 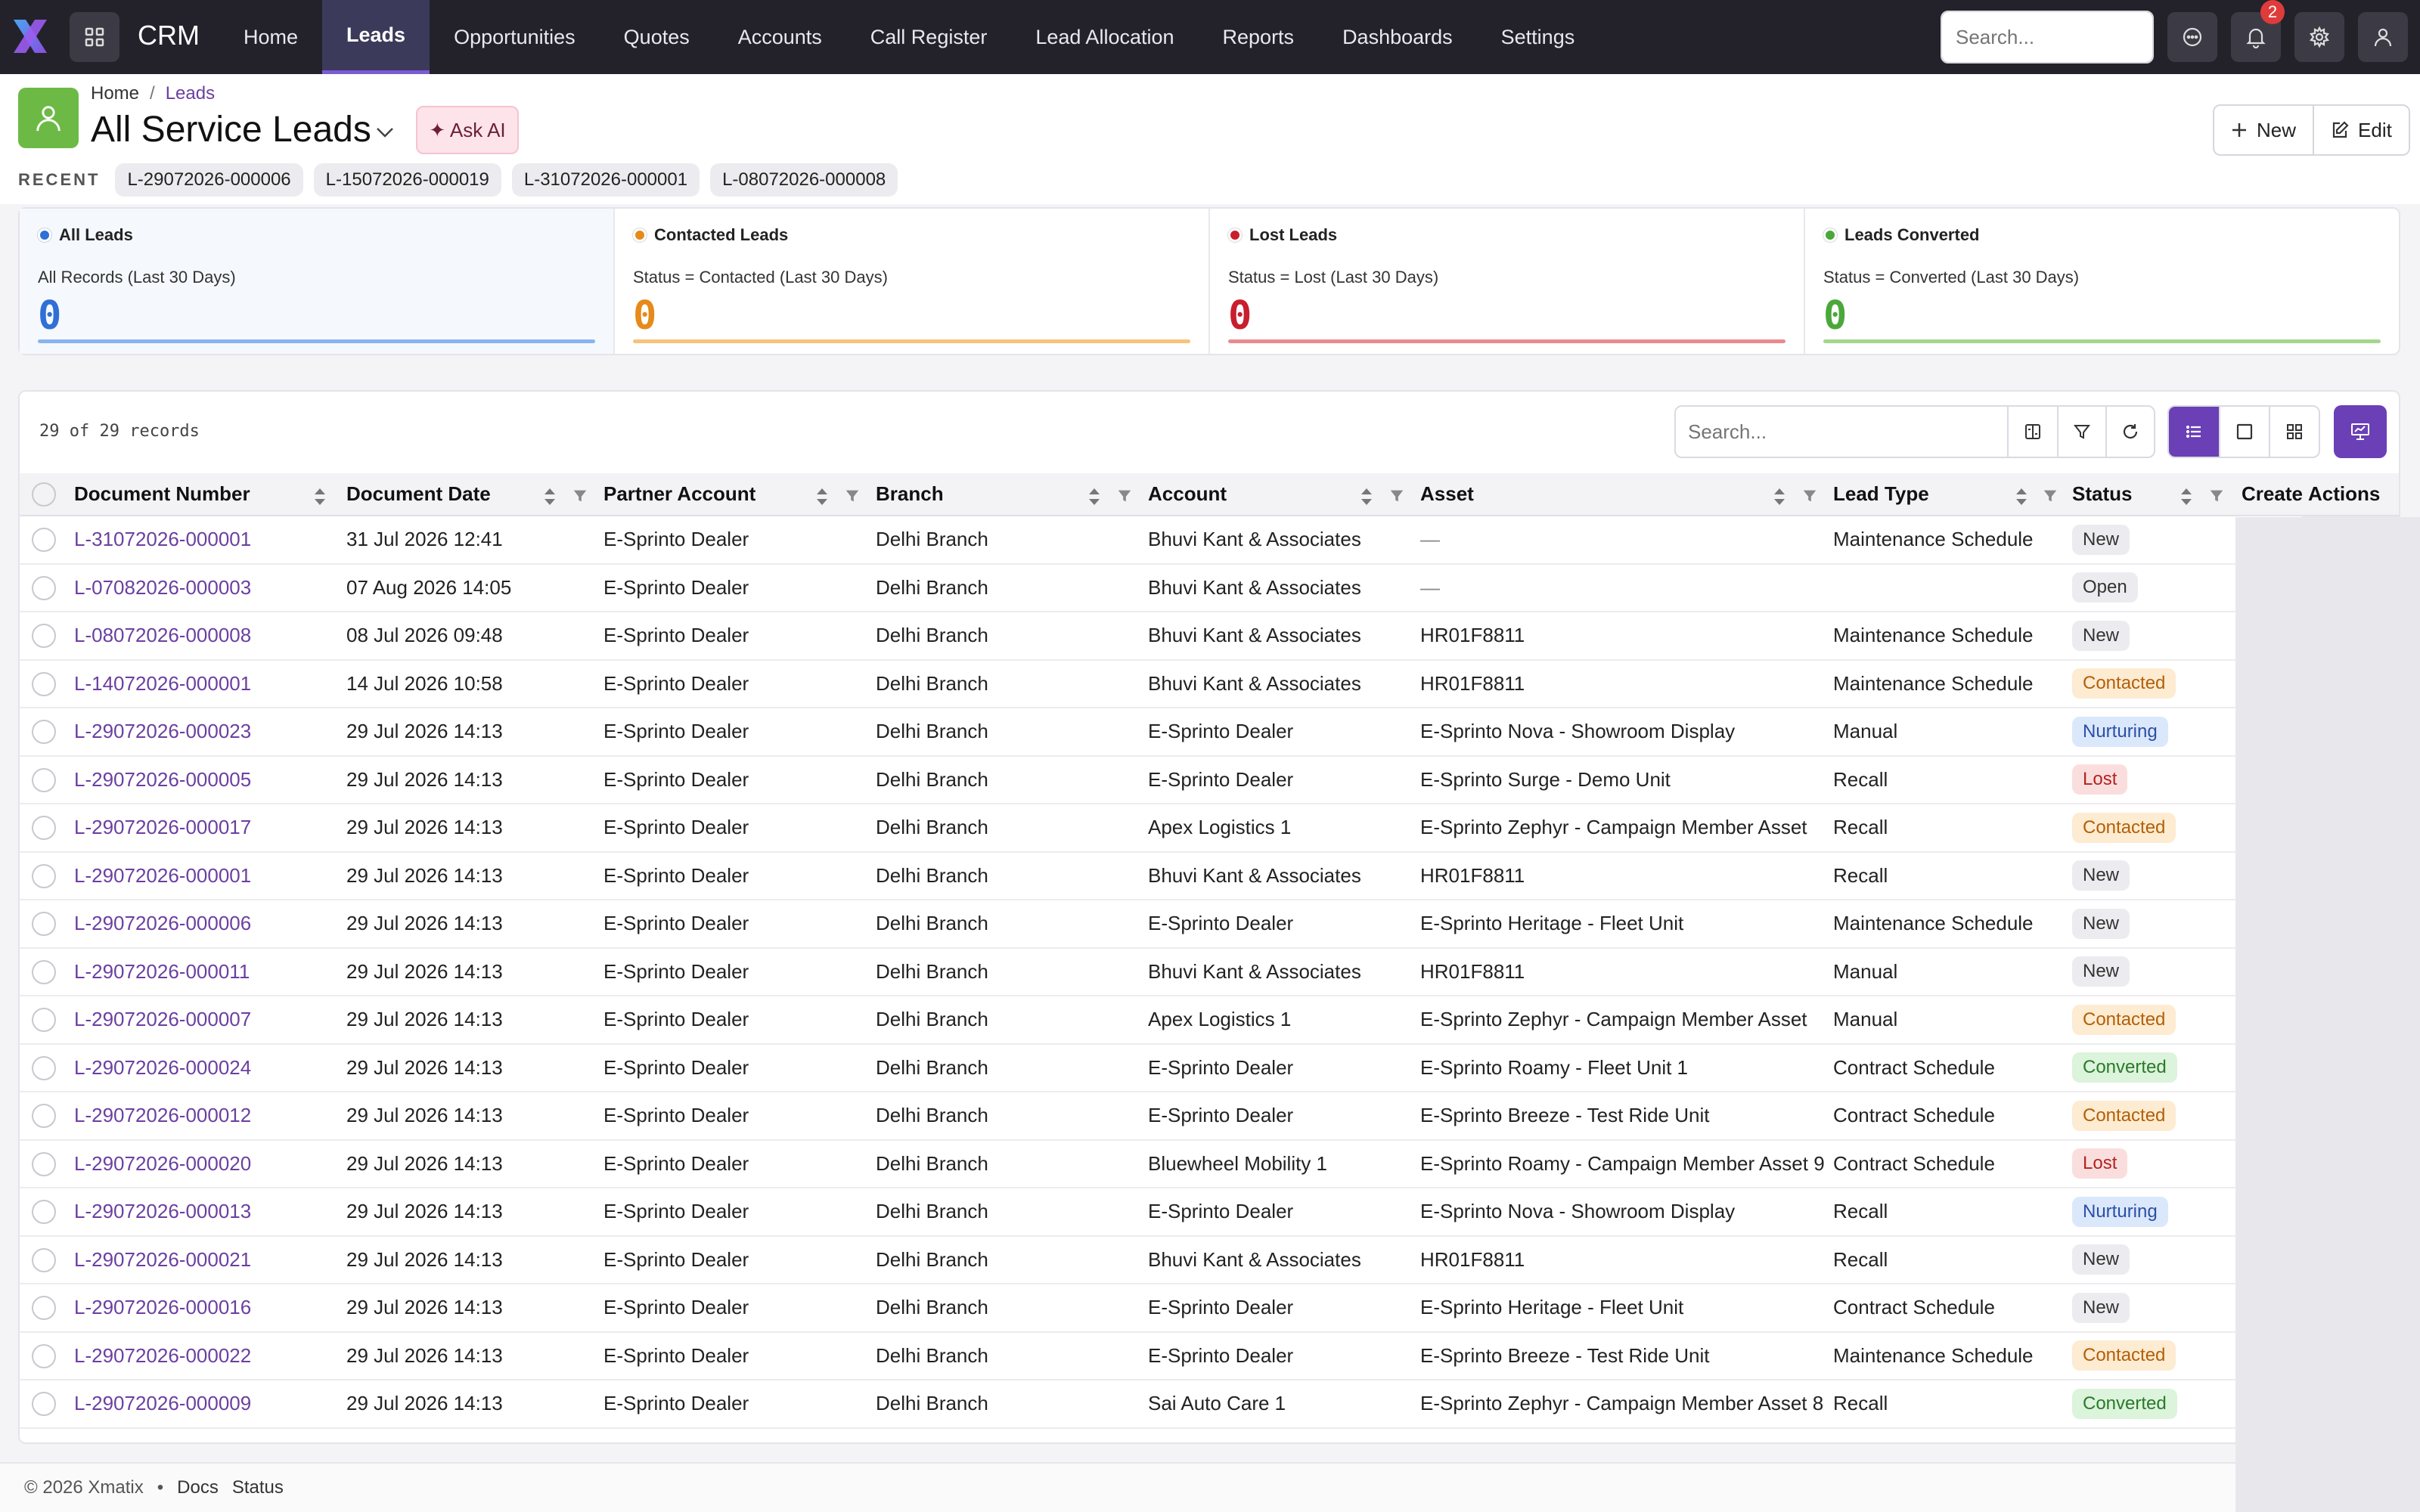 I want to click on col-lead-type: Lead Type, so click(x=1946, y=494).